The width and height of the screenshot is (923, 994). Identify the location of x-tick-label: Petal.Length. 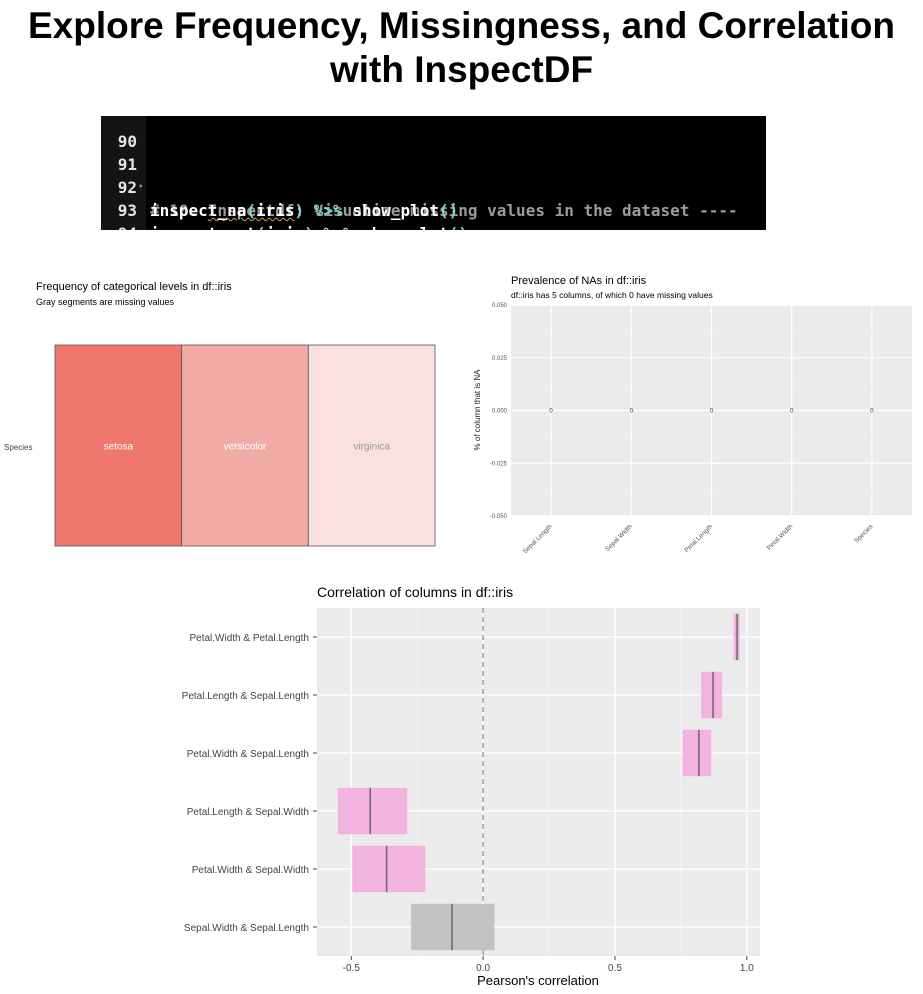
(698, 538).